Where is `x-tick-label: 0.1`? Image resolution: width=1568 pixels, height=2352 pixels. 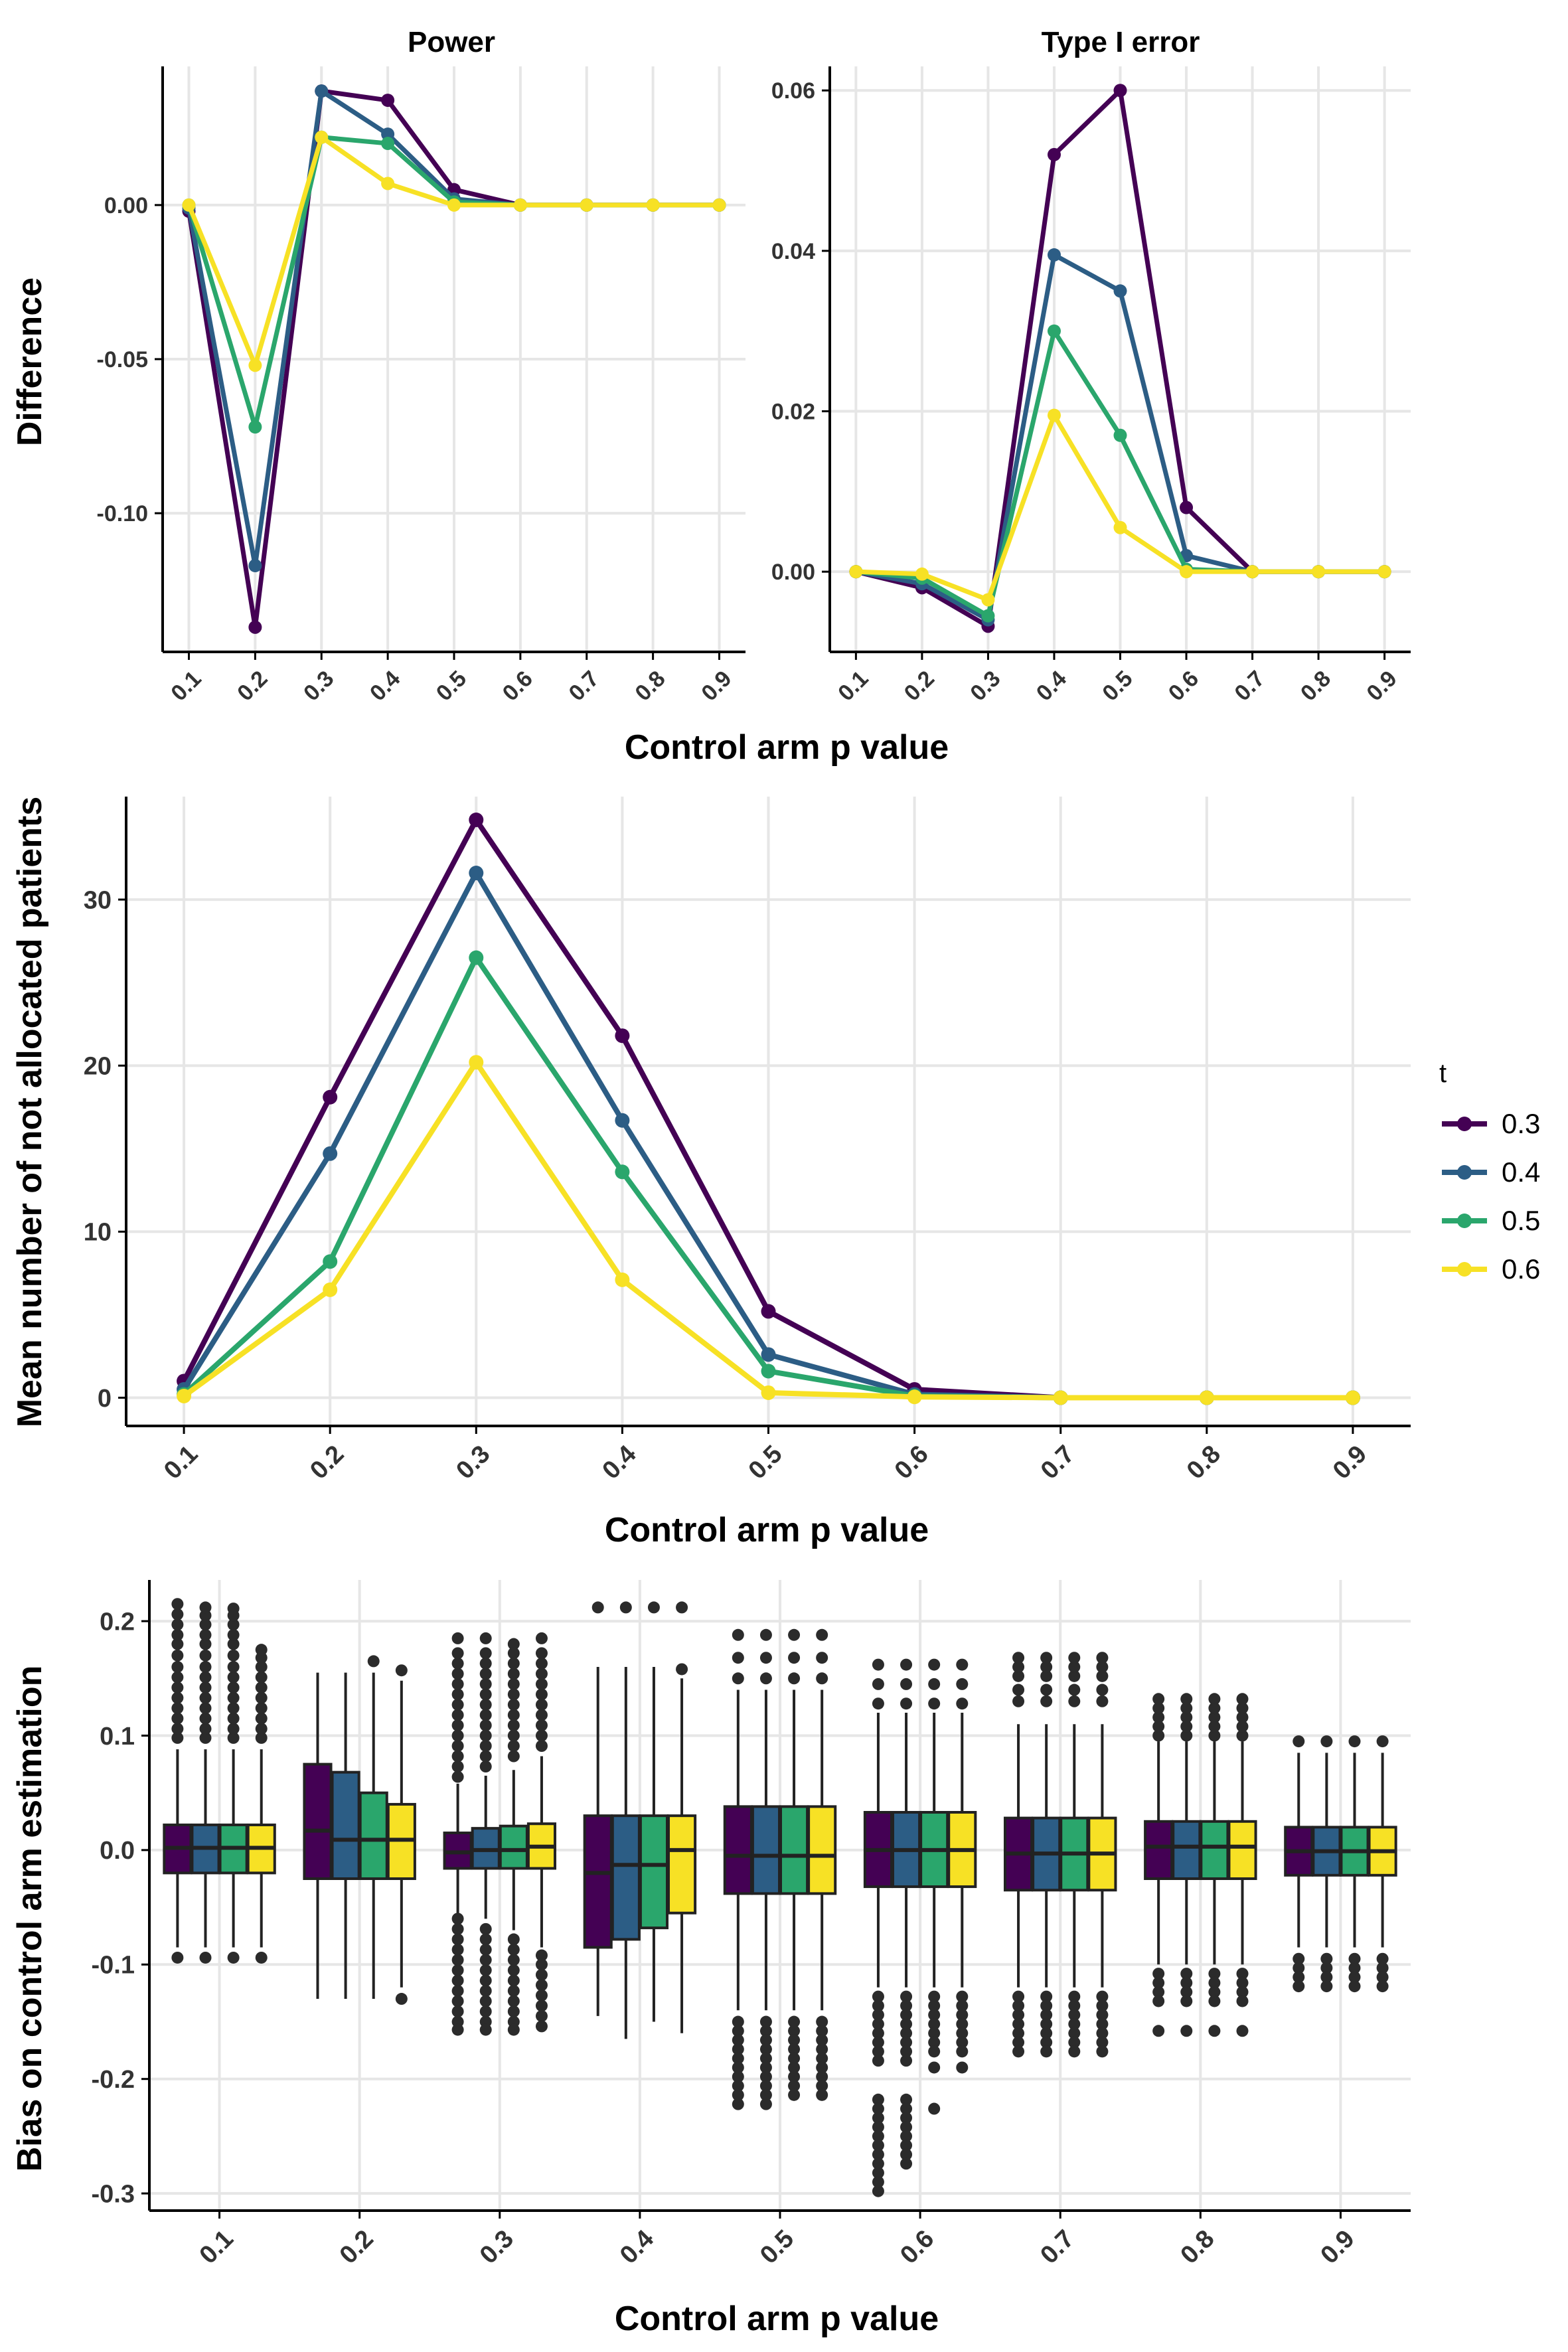 x-tick-label: 0.1 is located at coordinates (181, 1463).